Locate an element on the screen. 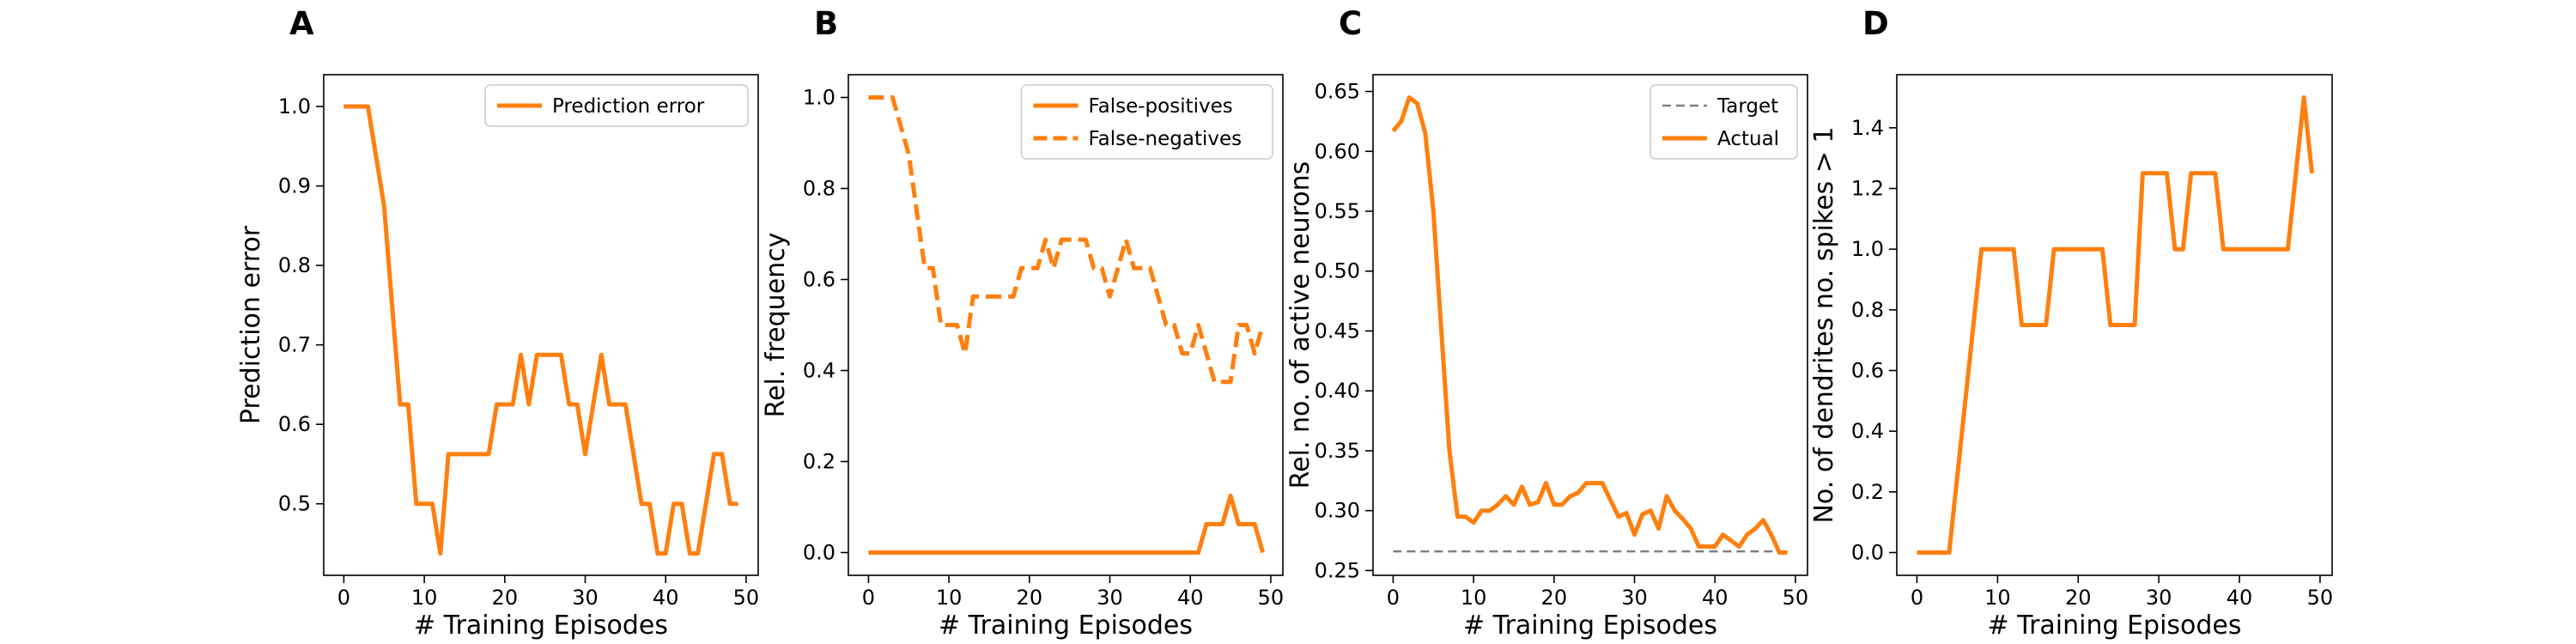 This screenshot has height=644, width=2576. y-tick-label: 0.65 is located at coordinates (1338, 92).